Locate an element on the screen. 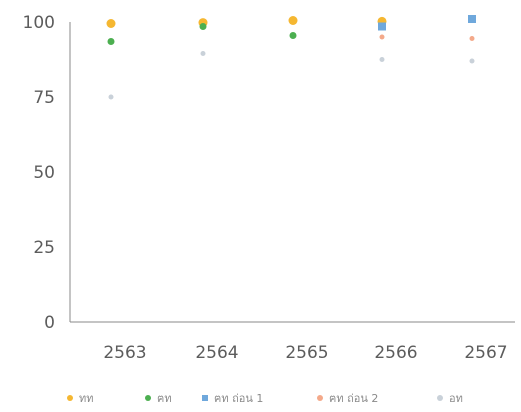  x-tick-label: 2567 is located at coordinates (485, 353).